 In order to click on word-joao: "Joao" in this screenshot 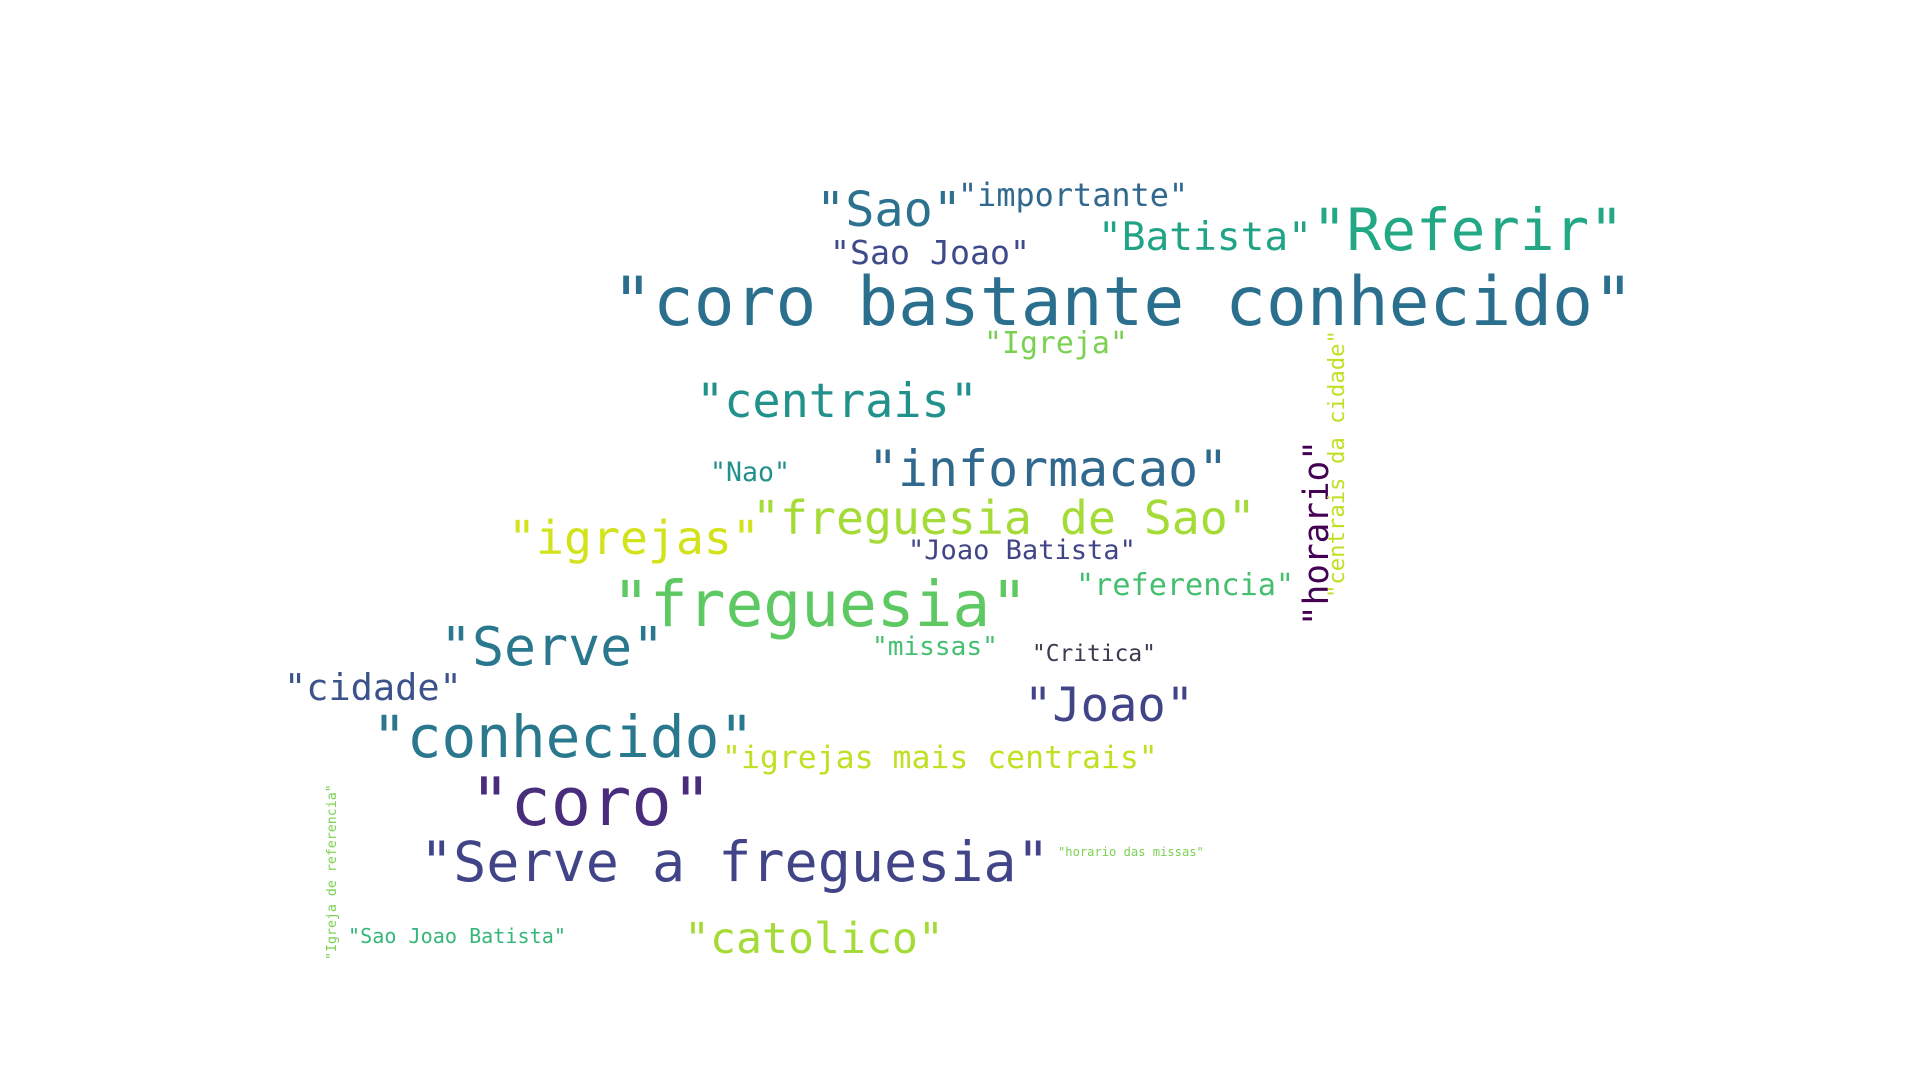, I will do `click(1109, 705)`.